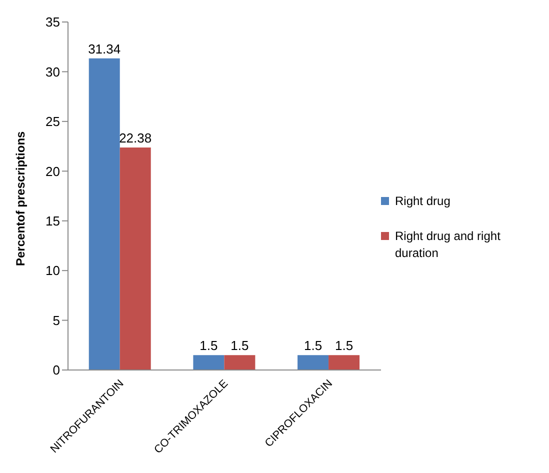 The height and width of the screenshot is (473, 549). Describe the element at coordinates (56, 370) in the screenshot. I see `y-tick-label: 0` at that location.